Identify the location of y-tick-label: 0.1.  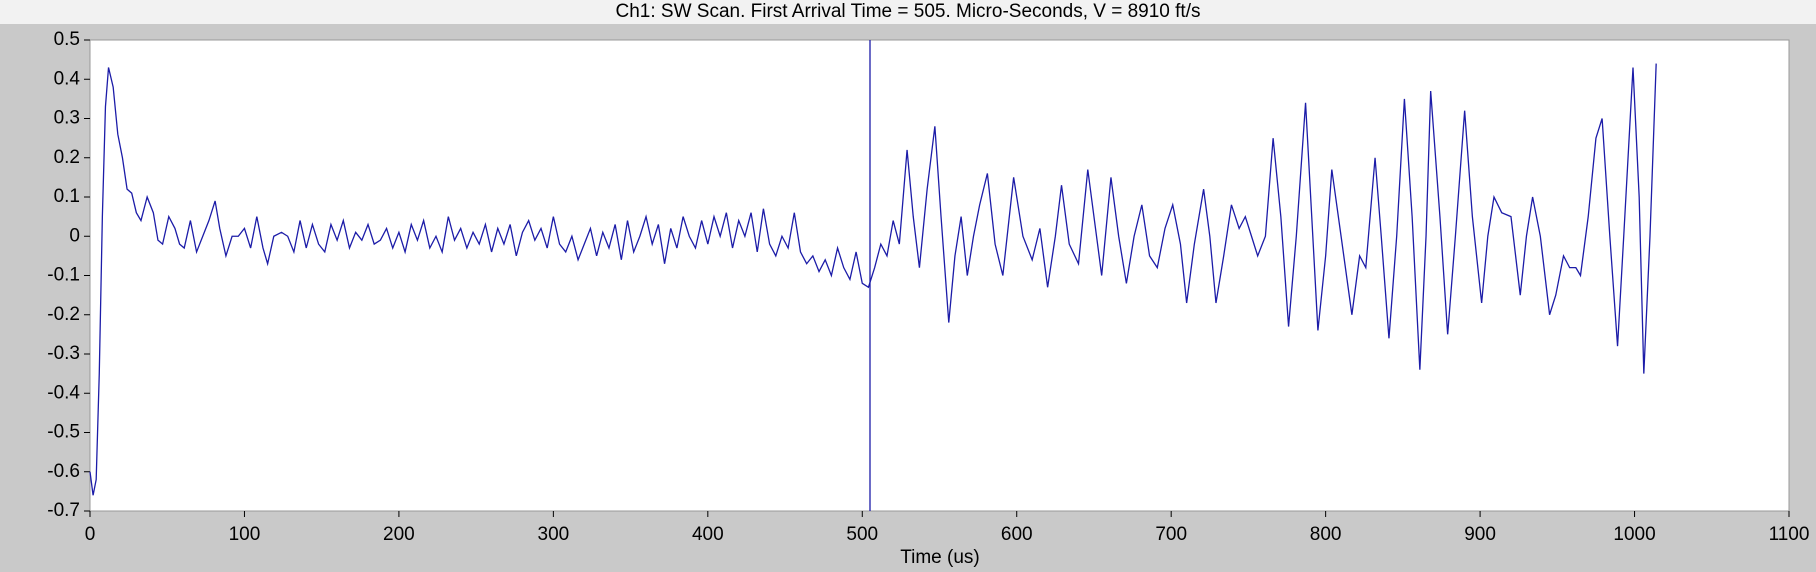
(67, 196).